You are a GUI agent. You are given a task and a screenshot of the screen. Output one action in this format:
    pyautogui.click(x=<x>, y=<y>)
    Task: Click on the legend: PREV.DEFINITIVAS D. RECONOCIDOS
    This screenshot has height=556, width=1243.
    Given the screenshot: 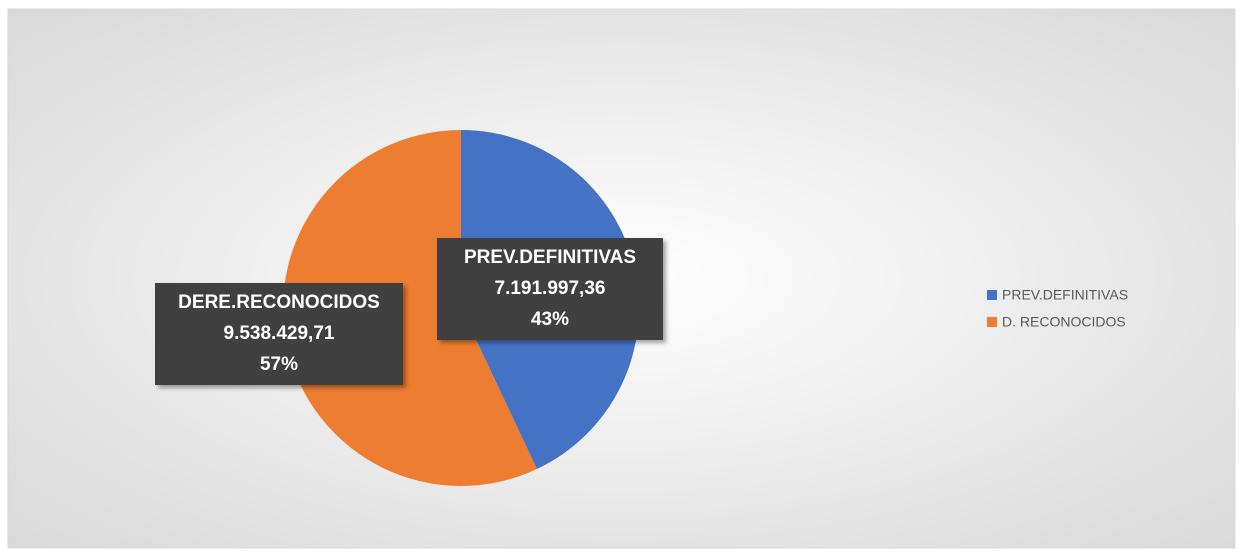 What is the action you would take?
    pyautogui.click(x=1057, y=308)
    